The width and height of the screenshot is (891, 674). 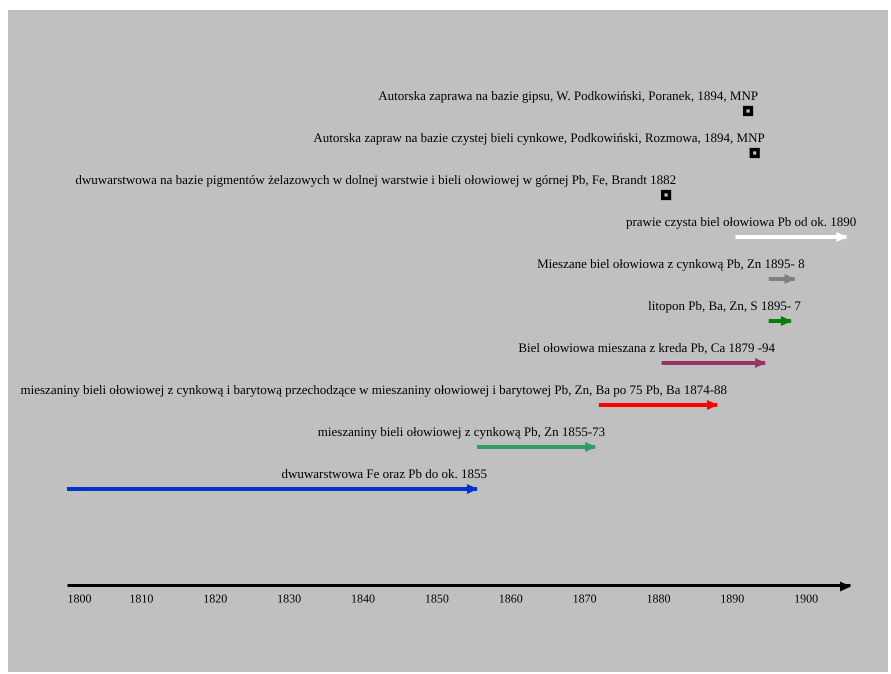 What do you see at coordinates (647, 347) in the screenshot?
I see `y-tick-label: Biel ołowiowa mieszana z kreda Pb, Ca 1879 -94` at bounding box center [647, 347].